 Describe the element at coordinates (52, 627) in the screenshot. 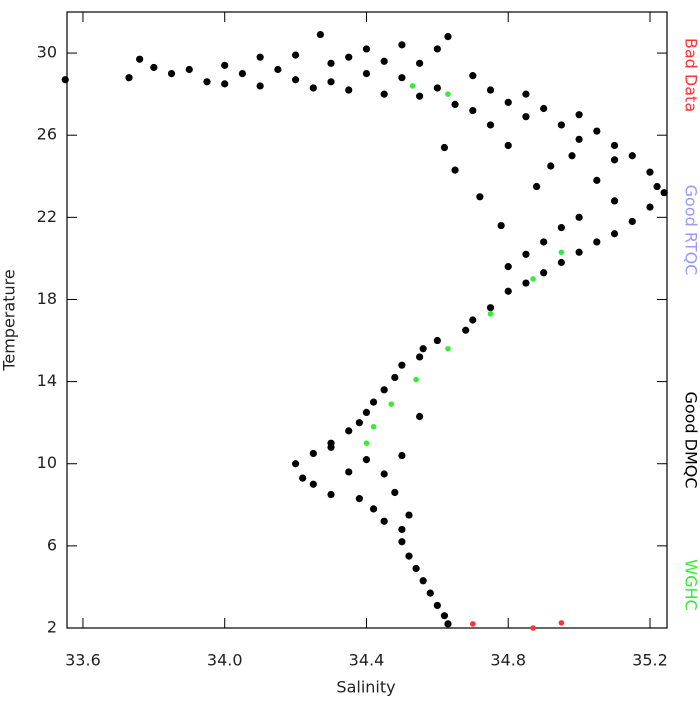

I see `y-tick-label: 2` at that location.